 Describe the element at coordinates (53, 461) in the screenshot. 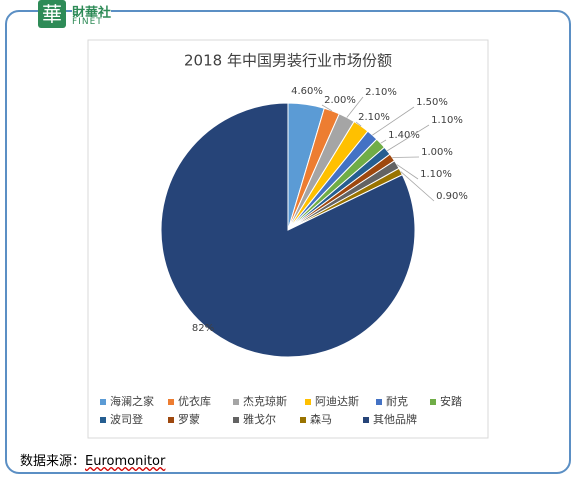

I see `source-label: 数据来源：` at that location.